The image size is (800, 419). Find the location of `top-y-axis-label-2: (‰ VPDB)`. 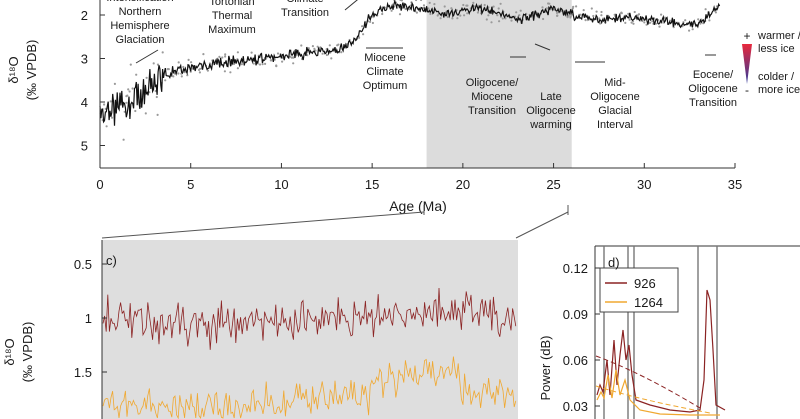

top-y-axis-label-2: (‰ VPDB) is located at coordinates (31, 70).